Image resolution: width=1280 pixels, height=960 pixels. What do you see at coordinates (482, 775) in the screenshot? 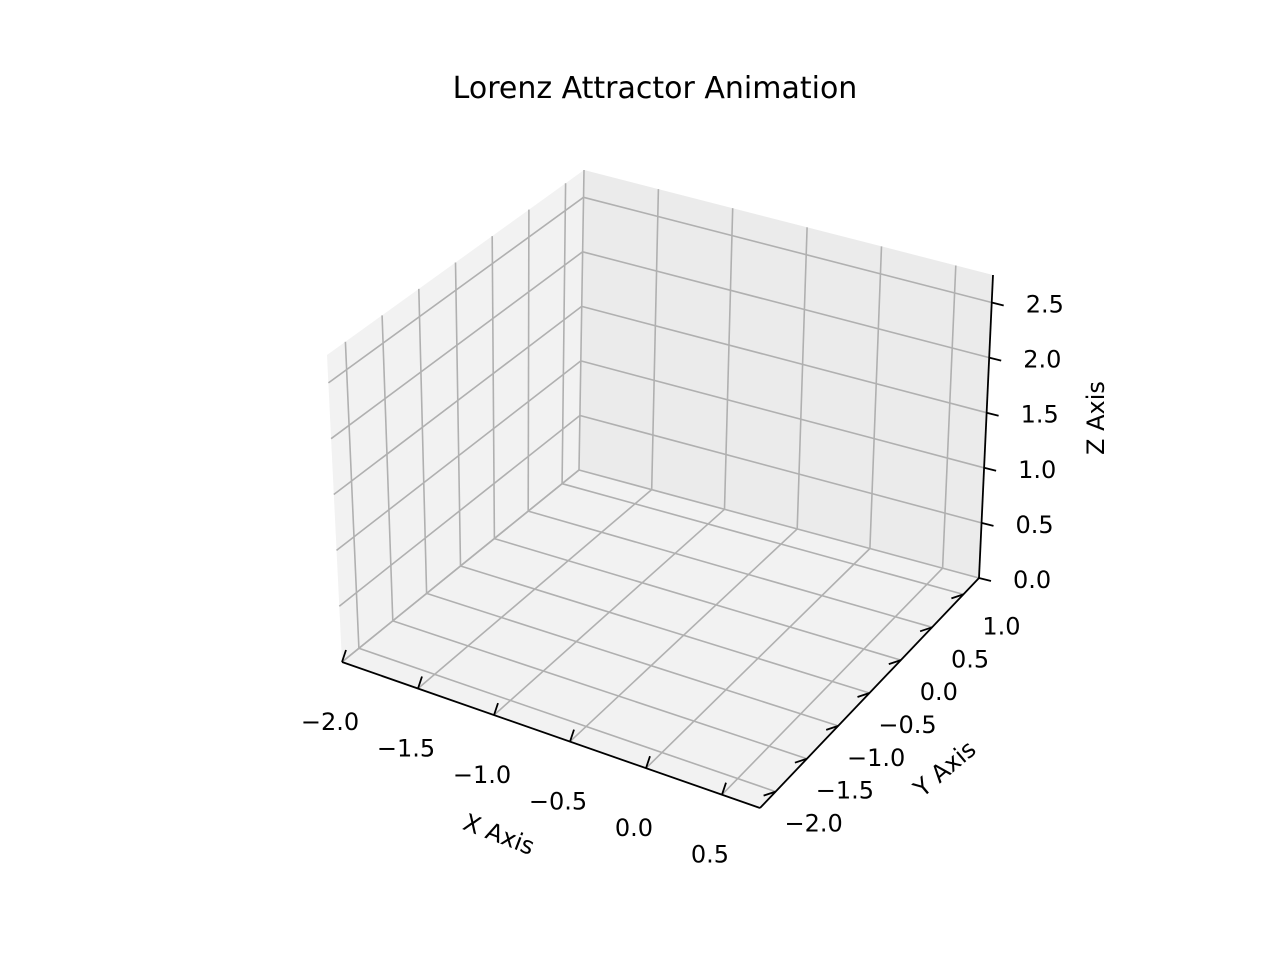
I see `x-tick-label: −1.0` at bounding box center [482, 775].